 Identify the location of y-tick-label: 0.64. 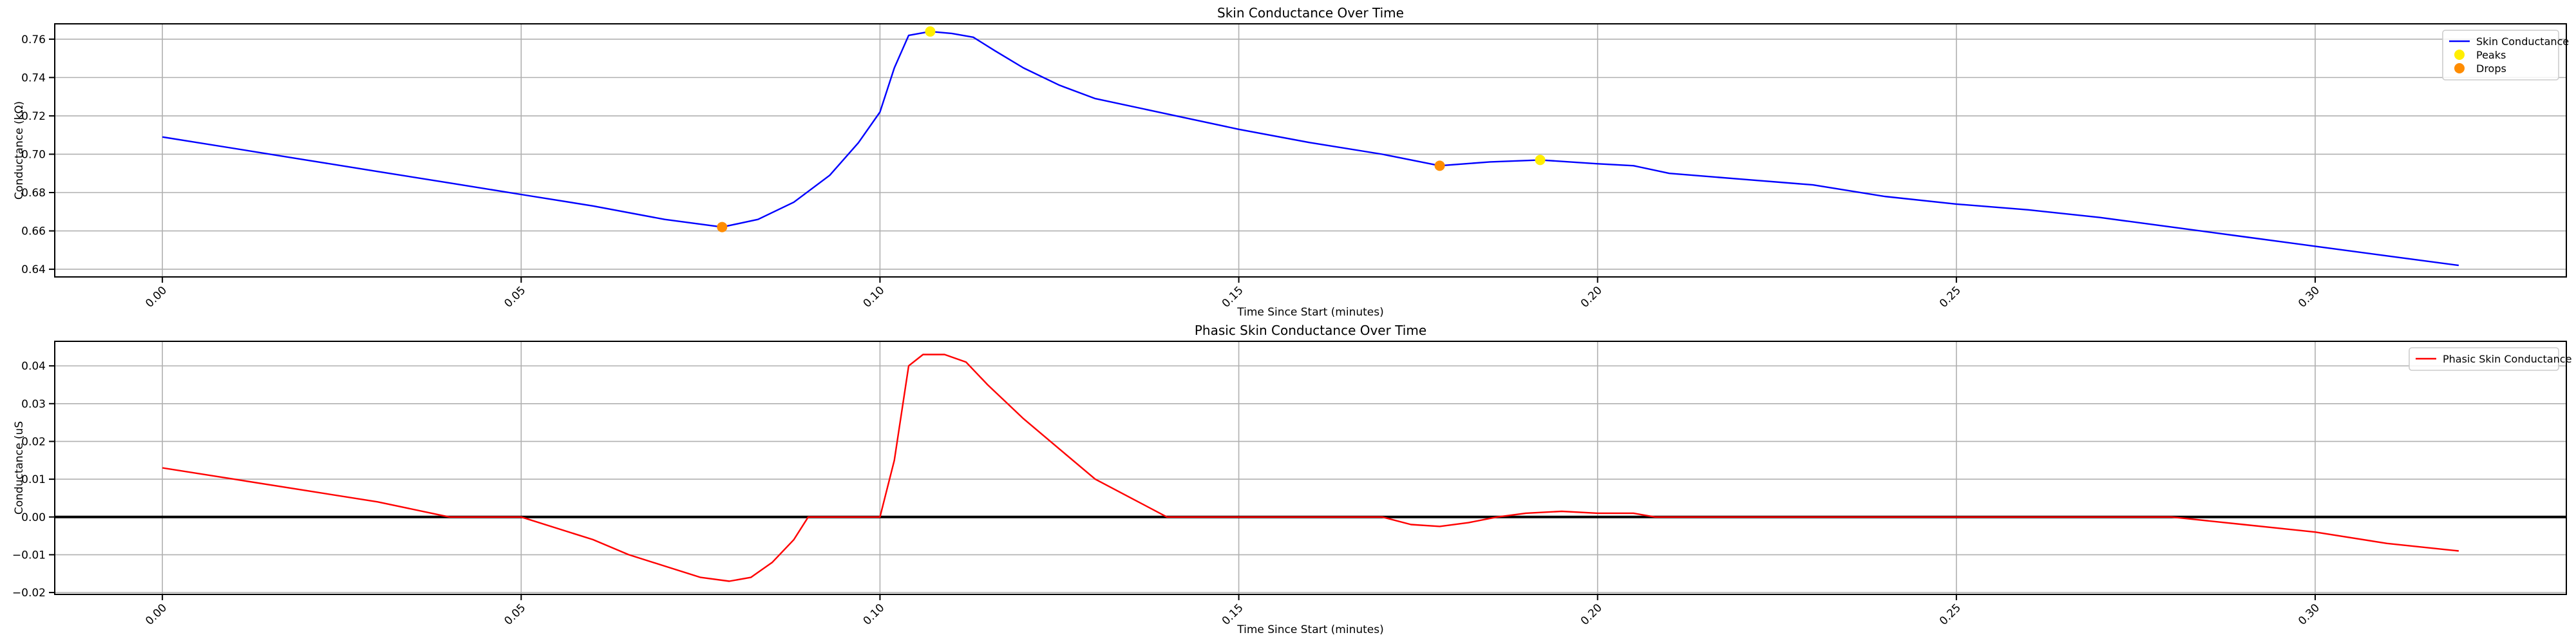
(34, 269).